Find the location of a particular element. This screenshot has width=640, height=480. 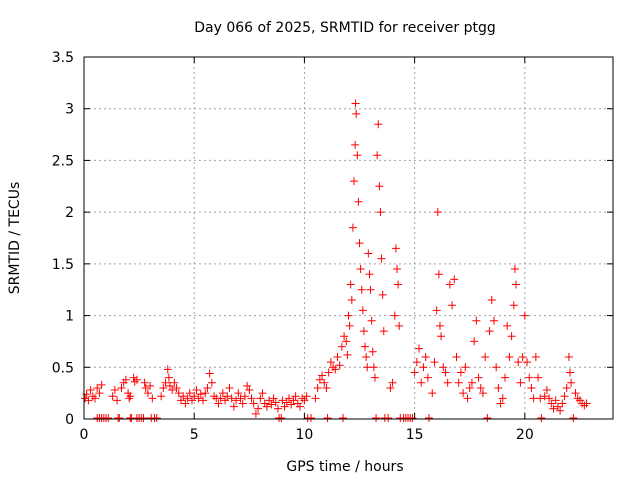

y-tick-label: 1.5 is located at coordinates (63, 265).